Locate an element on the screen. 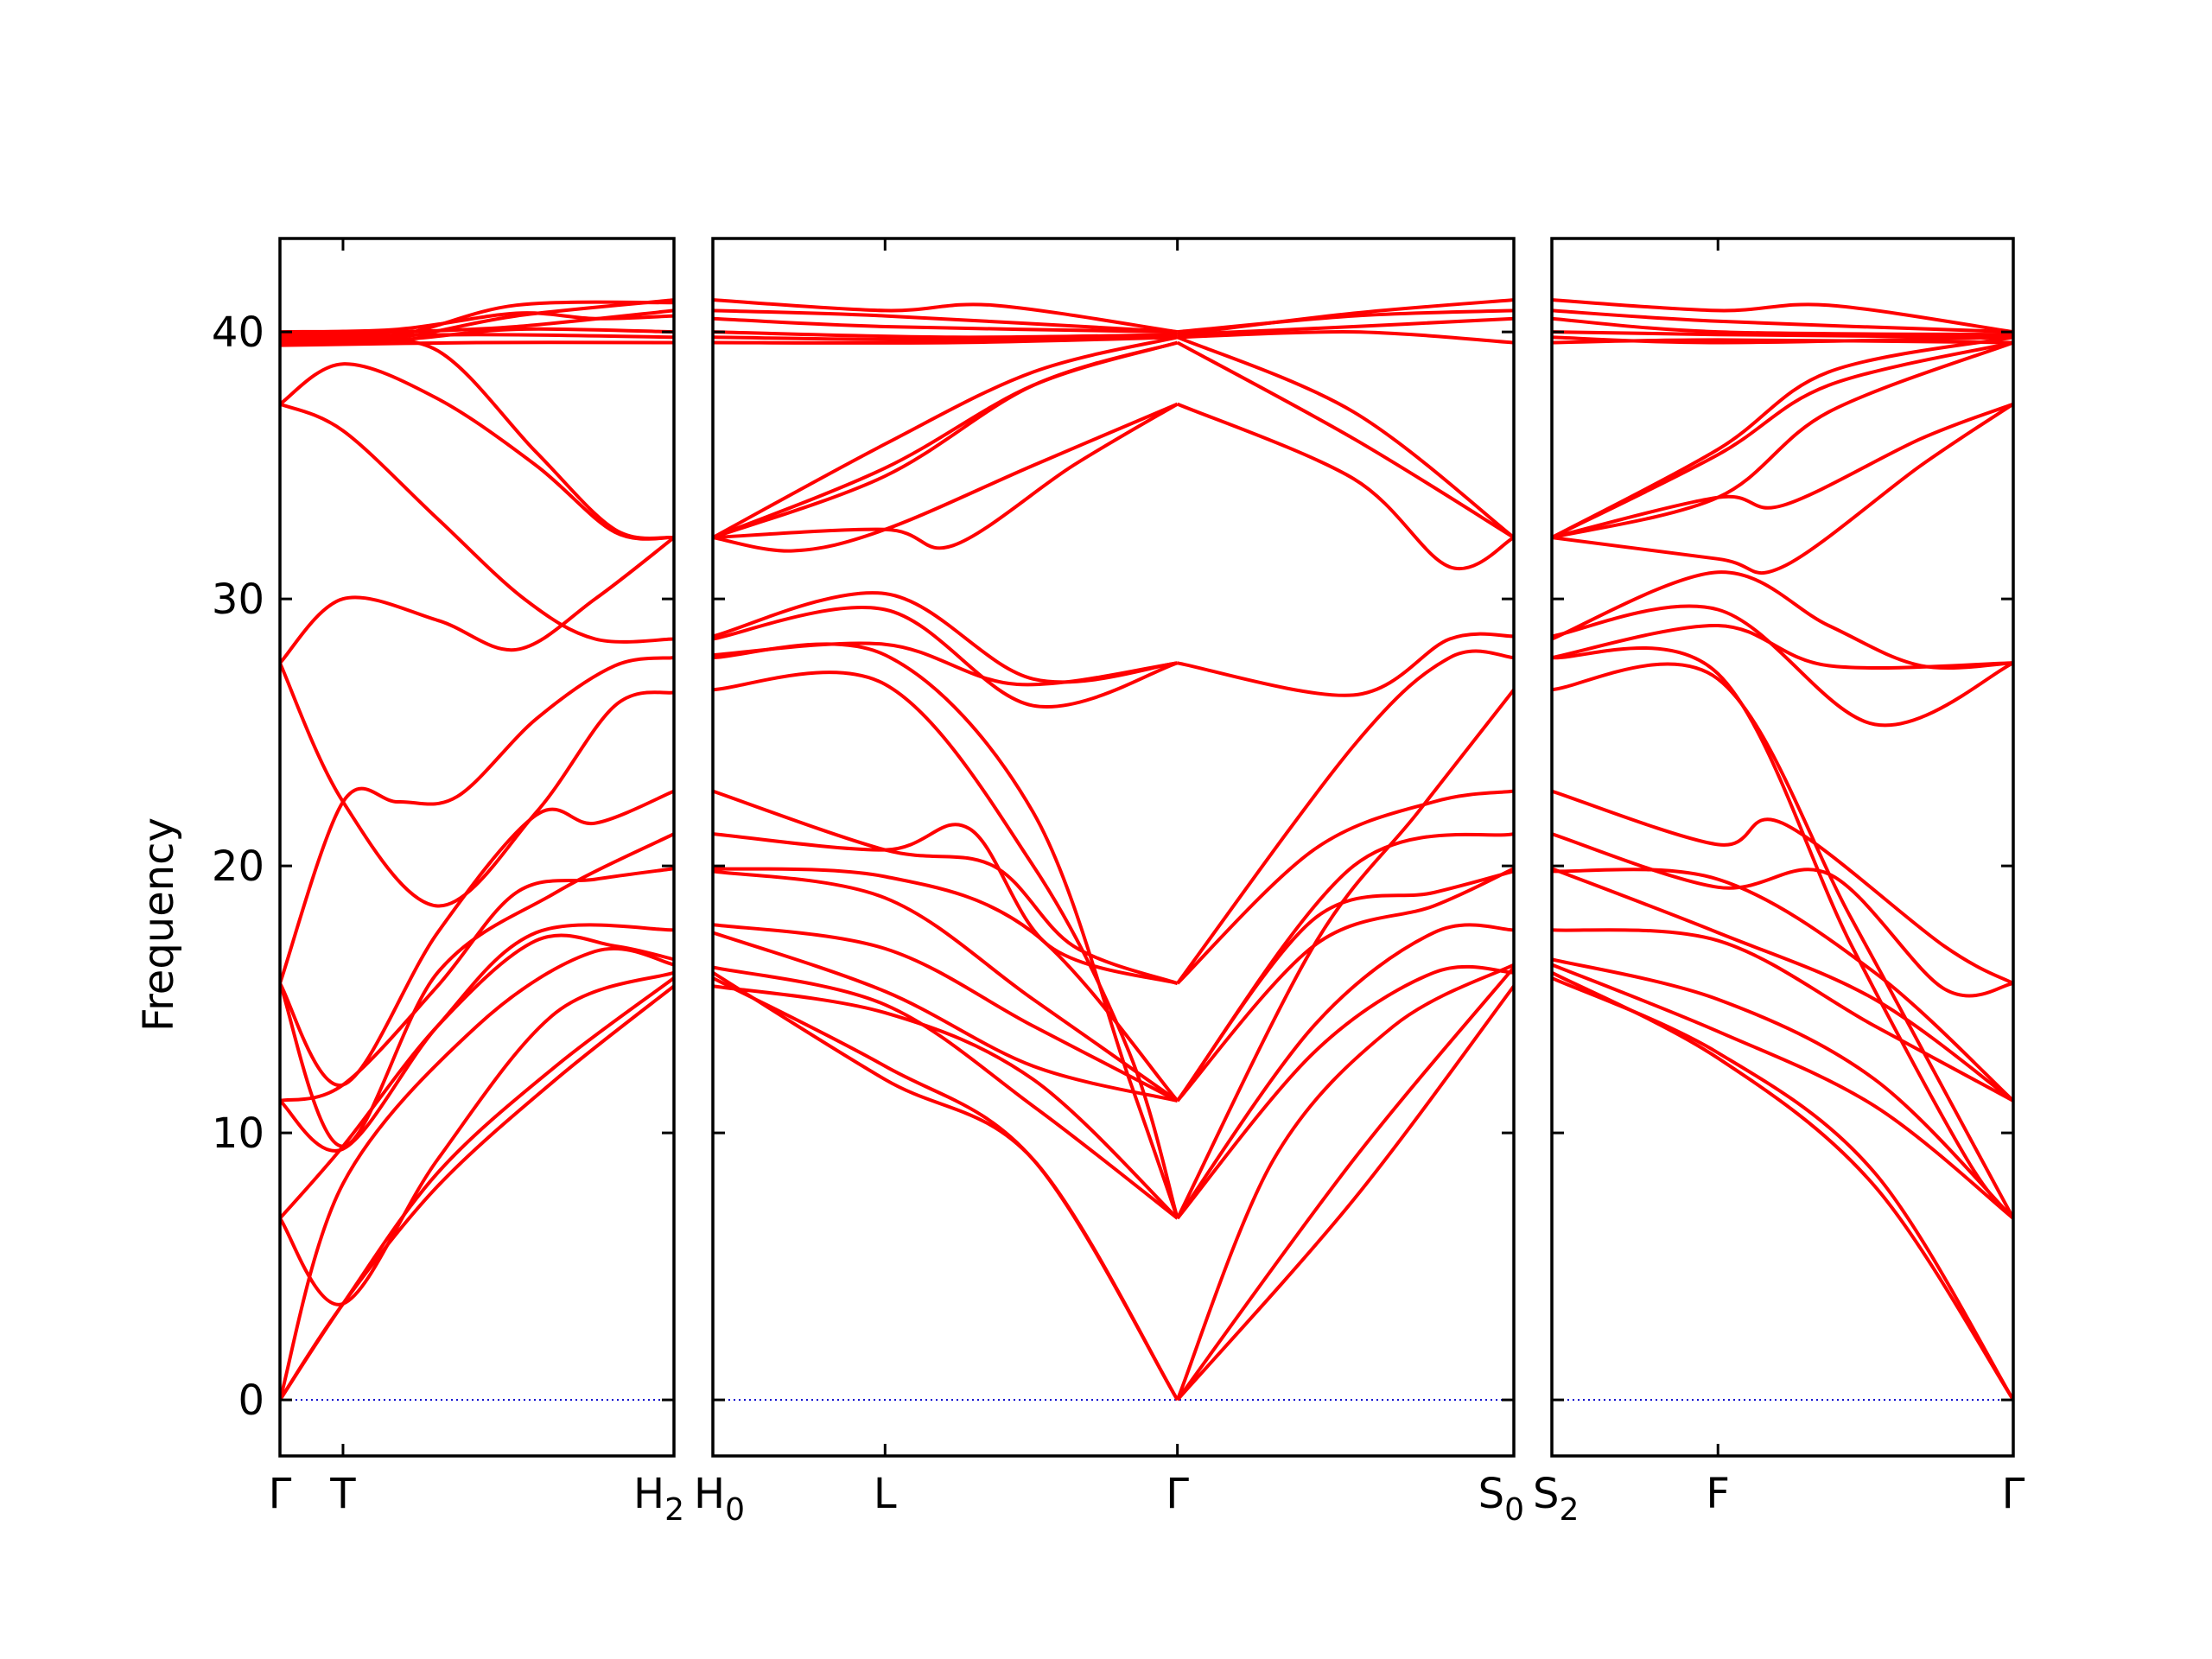 The image size is (2212, 1659). x-tick-label: H0 is located at coordinates (719, 1499).